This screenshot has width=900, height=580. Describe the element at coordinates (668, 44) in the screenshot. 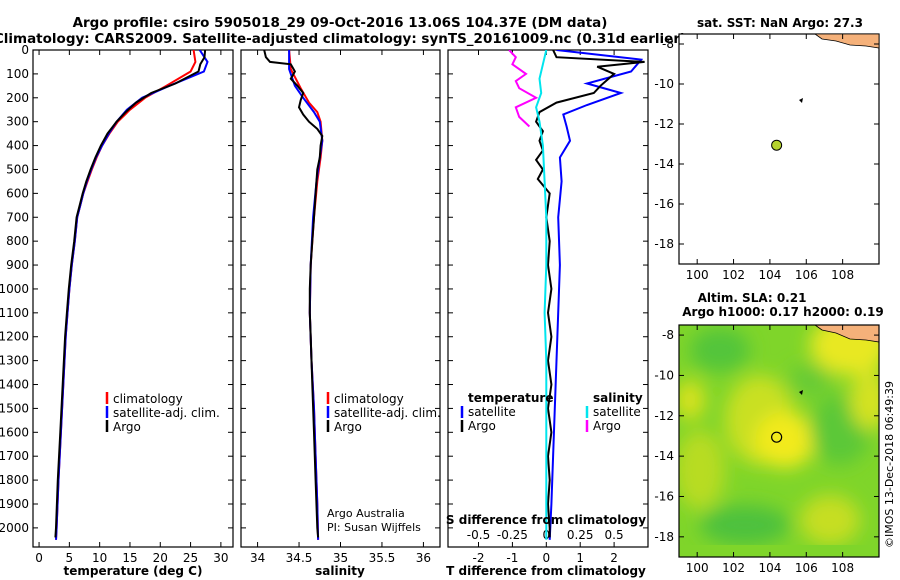

I see `map-y-tick-label: -8` at that location.